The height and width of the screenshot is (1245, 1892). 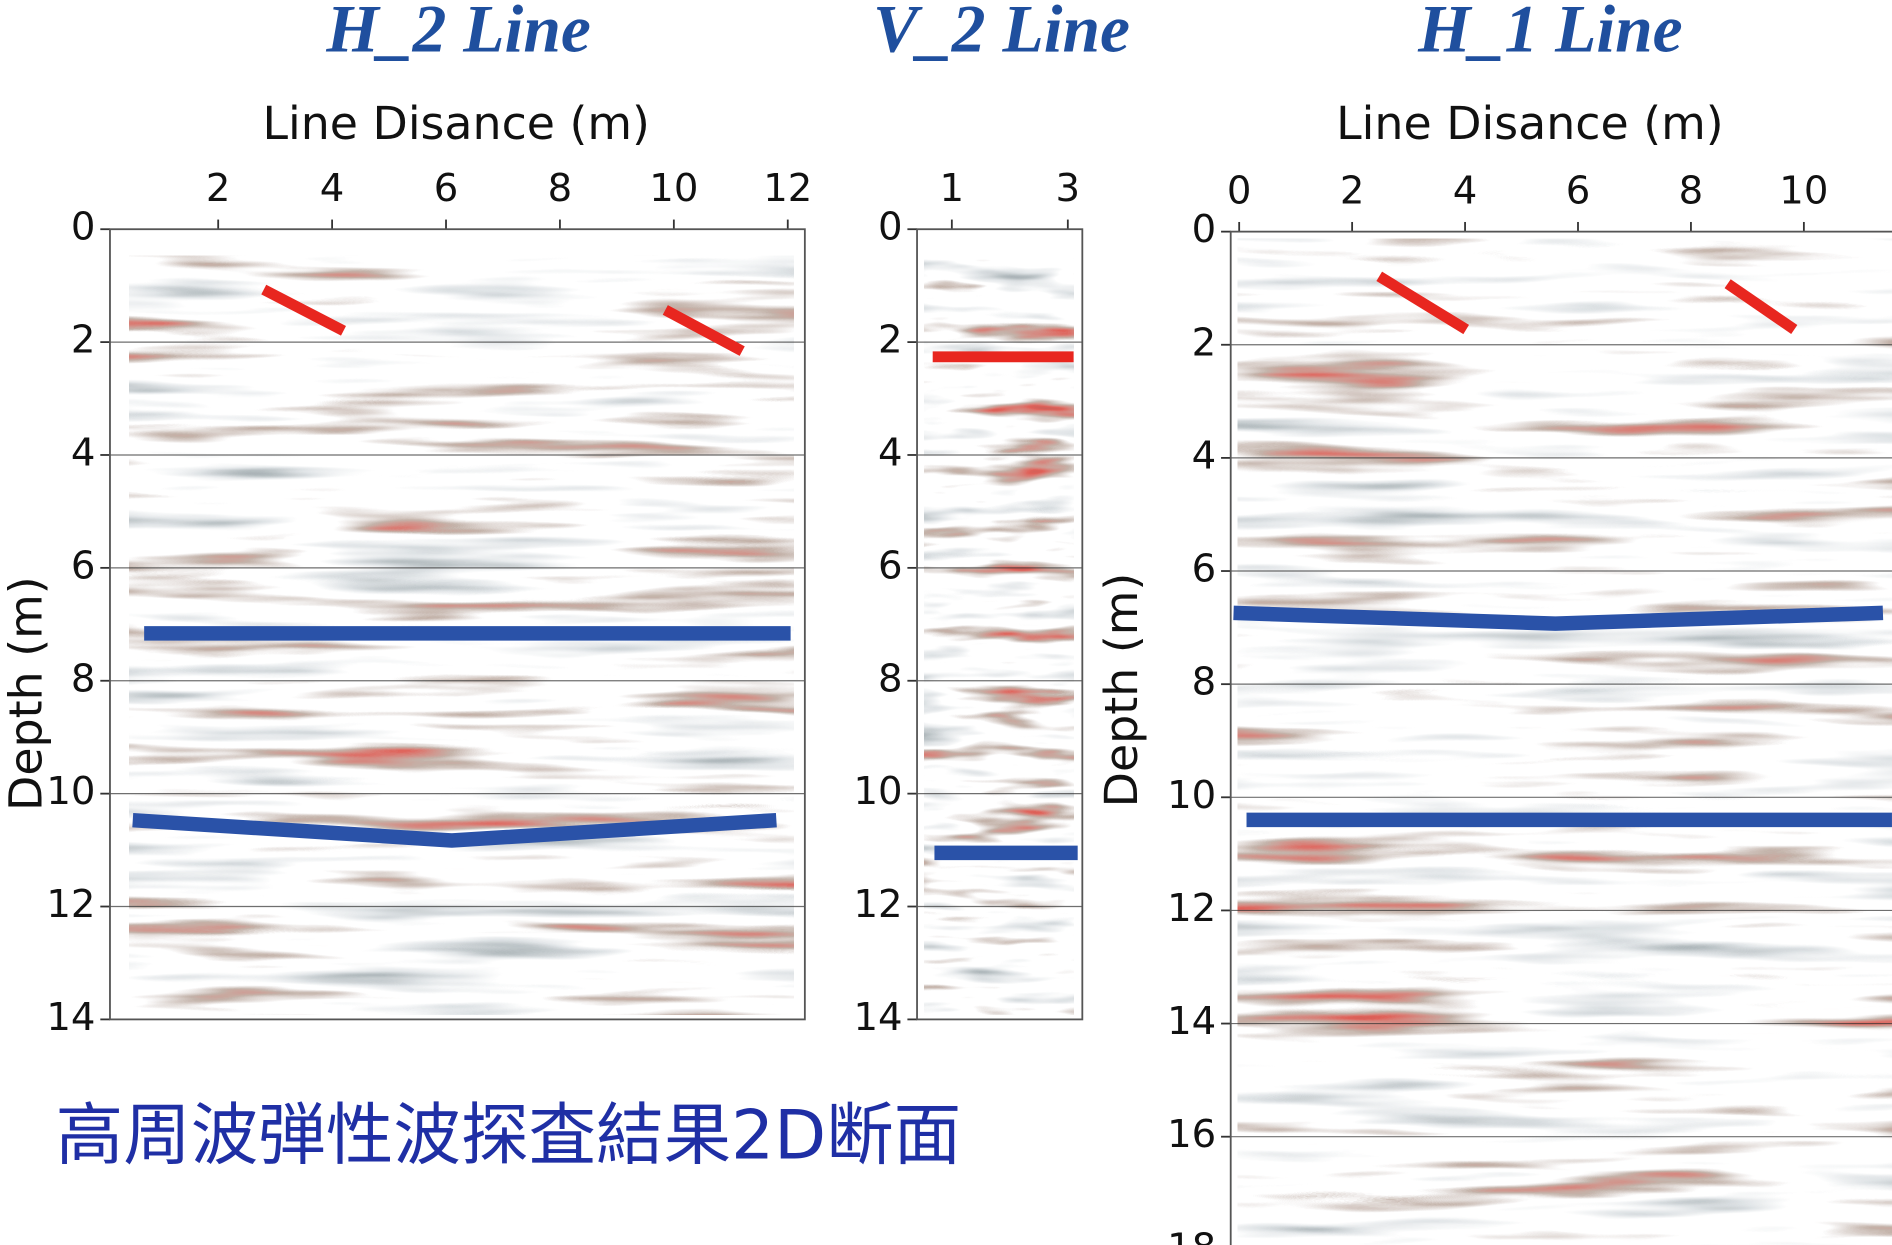 What do you see at coordinates (1068, 188) in the screenshot?
I see `x-tick-label: 3` at bounding box center [1068, 188].